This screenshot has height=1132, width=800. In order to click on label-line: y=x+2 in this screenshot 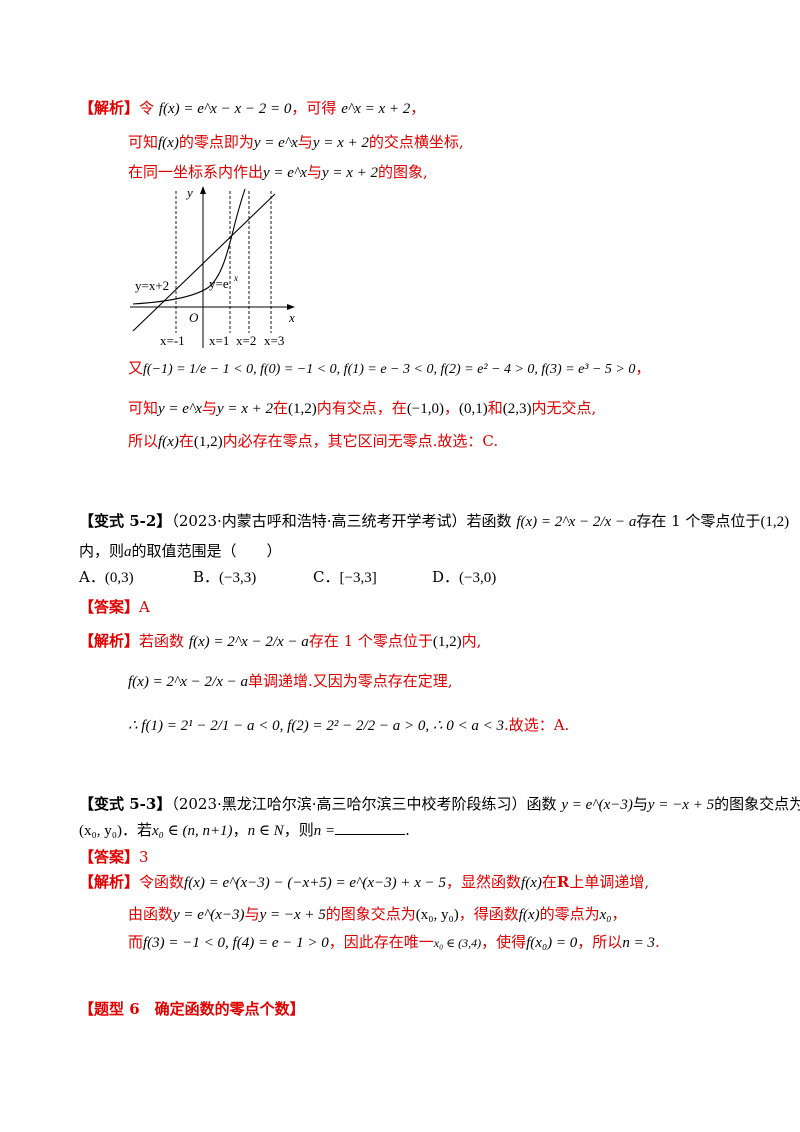, I will do `click(152, 285)`.